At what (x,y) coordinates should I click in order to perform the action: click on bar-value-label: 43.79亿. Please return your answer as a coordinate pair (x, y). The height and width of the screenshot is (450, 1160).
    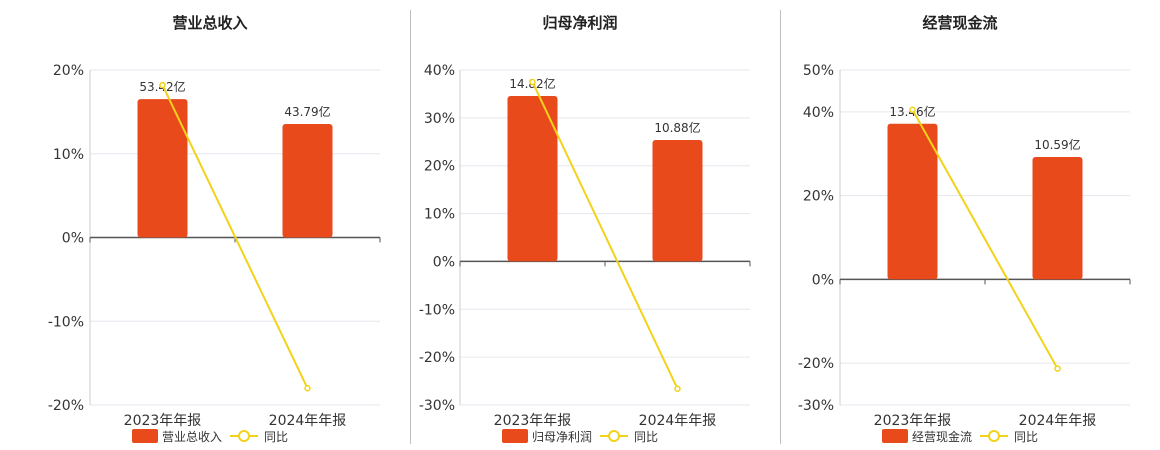
    Looking at the image, I should click on (307, 111).